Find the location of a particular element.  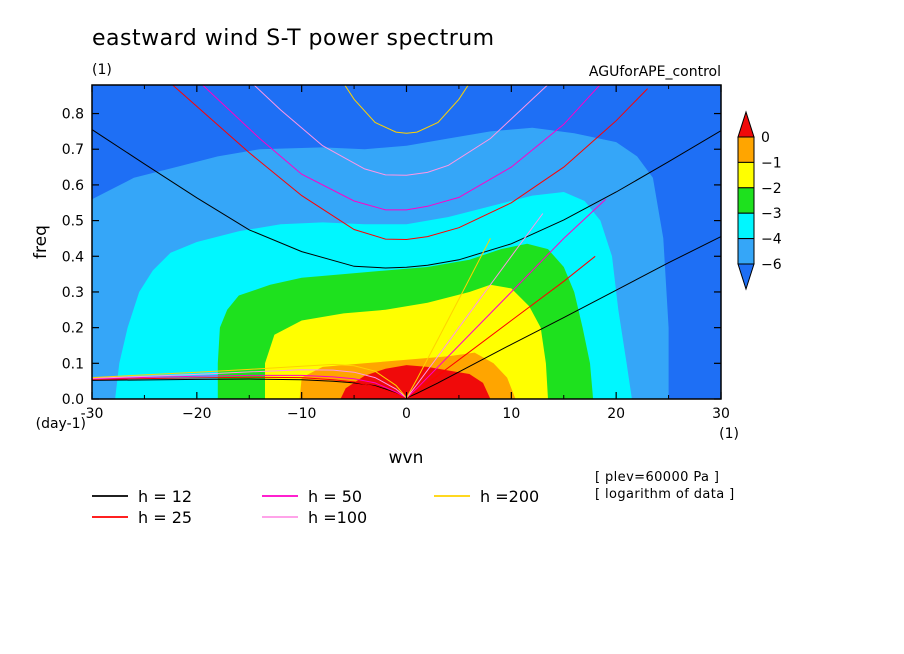

colorbar-top-triangle is located at coordinates (746, 124).